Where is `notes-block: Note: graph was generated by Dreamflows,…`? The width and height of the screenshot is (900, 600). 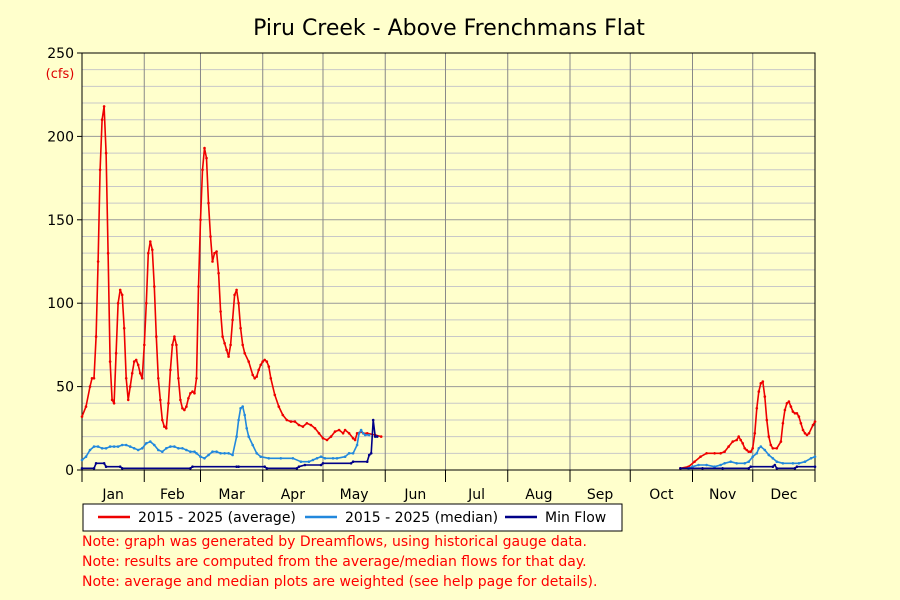 notes-block: Note: graph was generated by Dreamflows,… is located at coordinates (339, 562).